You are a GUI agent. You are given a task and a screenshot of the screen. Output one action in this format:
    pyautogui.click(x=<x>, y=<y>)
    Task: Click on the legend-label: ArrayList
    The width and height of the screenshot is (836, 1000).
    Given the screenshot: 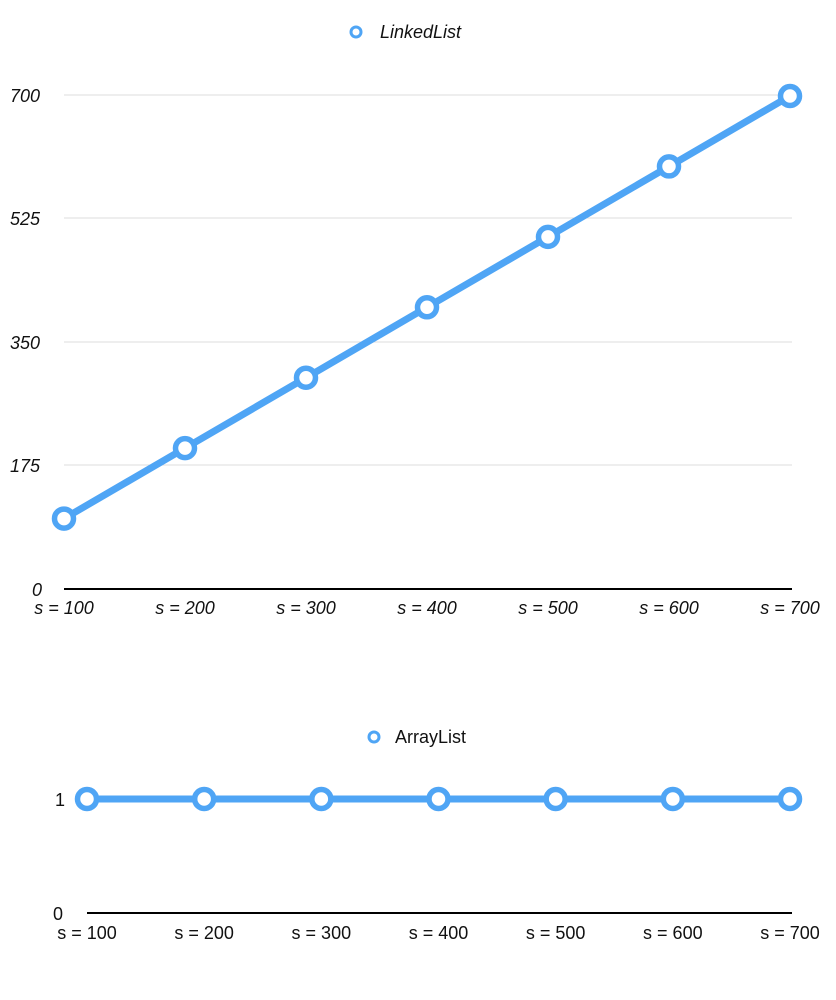 What is the action you would take?
    pyautogui.click(x=430, y=737)
    